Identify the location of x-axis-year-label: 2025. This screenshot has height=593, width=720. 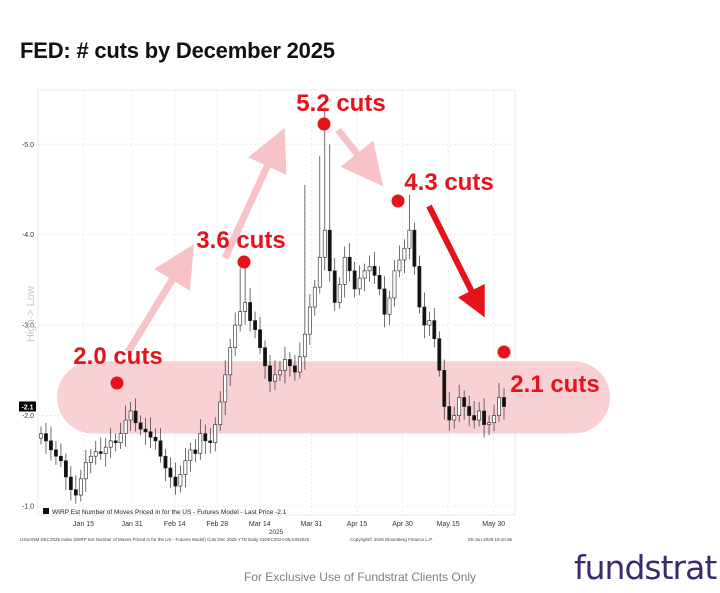
(276, 532).